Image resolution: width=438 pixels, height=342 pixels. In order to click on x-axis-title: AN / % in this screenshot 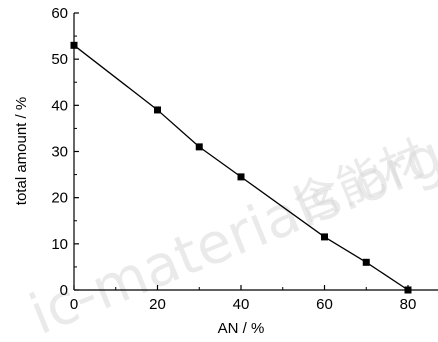, I will do `click(241, 328)`.